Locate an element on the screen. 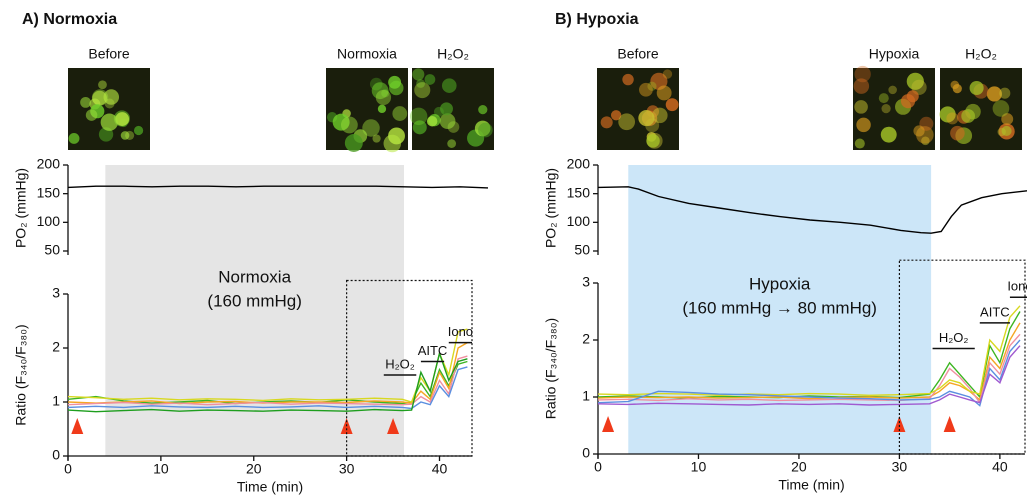 Image resolution: width=1027 pixels, height=499 pixels. y-tick-label: 50 is located at coordinates (52, 250).